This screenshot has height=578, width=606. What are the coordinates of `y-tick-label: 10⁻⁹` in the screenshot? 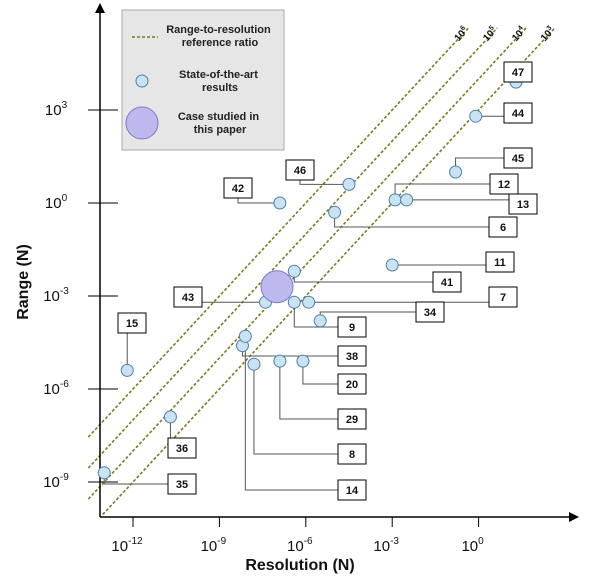 It's located at (56, 481).